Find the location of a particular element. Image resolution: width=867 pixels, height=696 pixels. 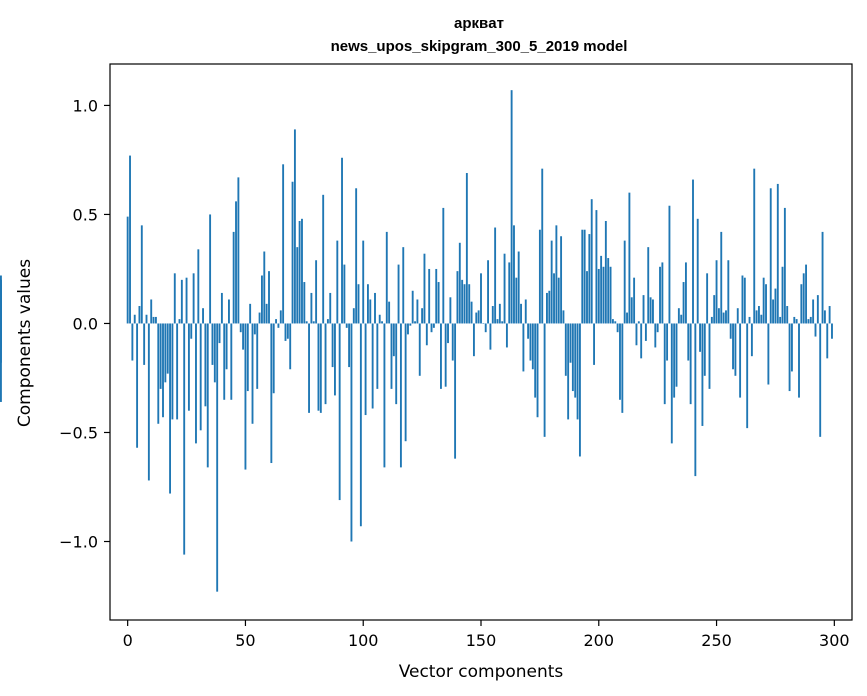

y-axis-ticks: −1.0 −0.5 0.0 0.5 1.0 is located at coordinates (84, 324).